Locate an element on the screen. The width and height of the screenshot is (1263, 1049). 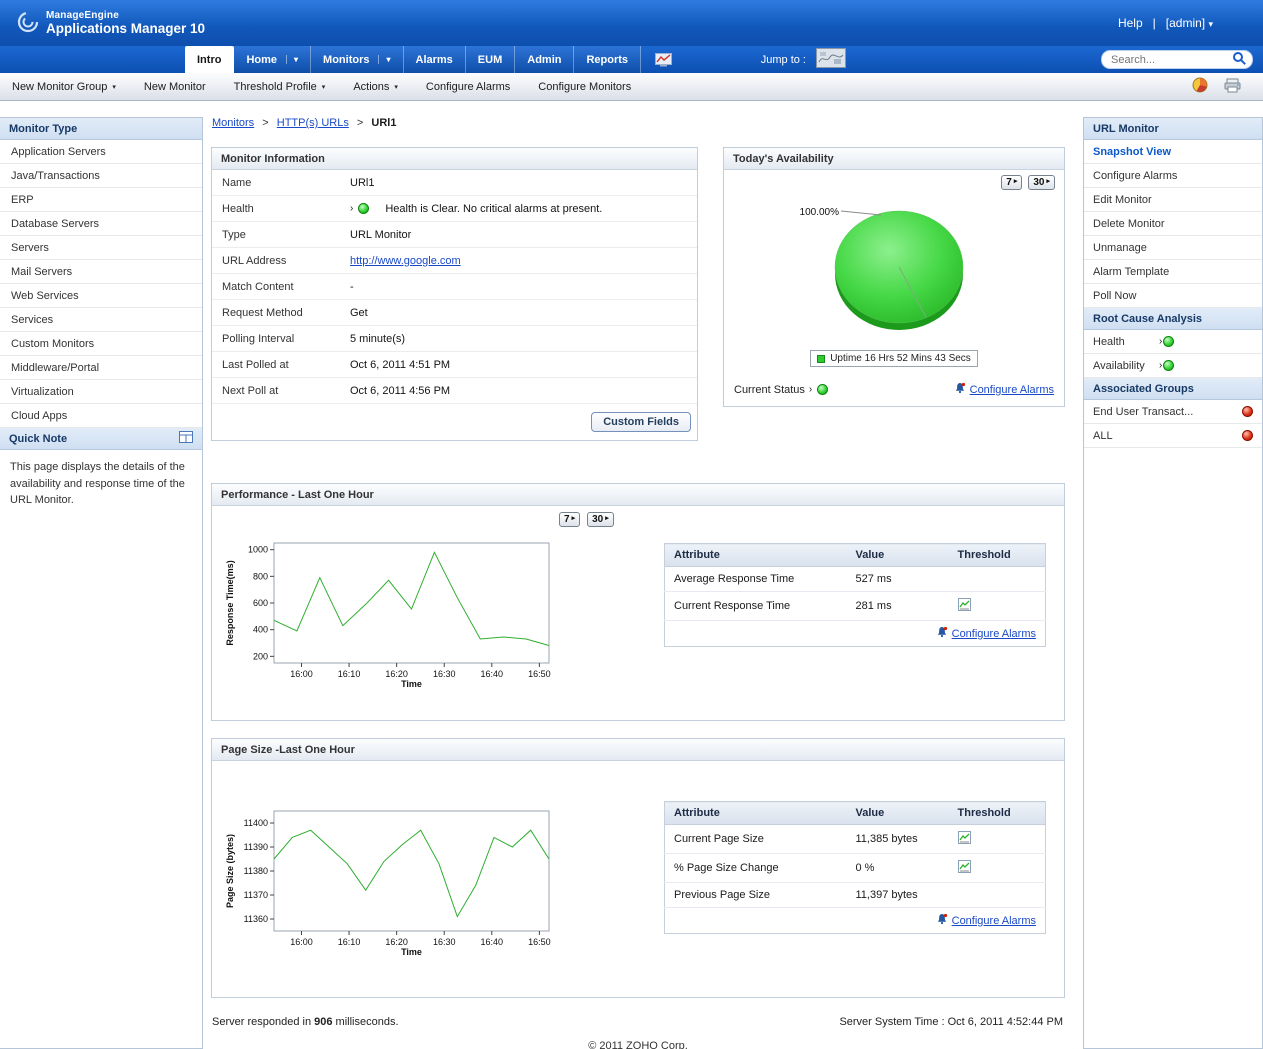
search-input is located at coordinates (1171, 59).